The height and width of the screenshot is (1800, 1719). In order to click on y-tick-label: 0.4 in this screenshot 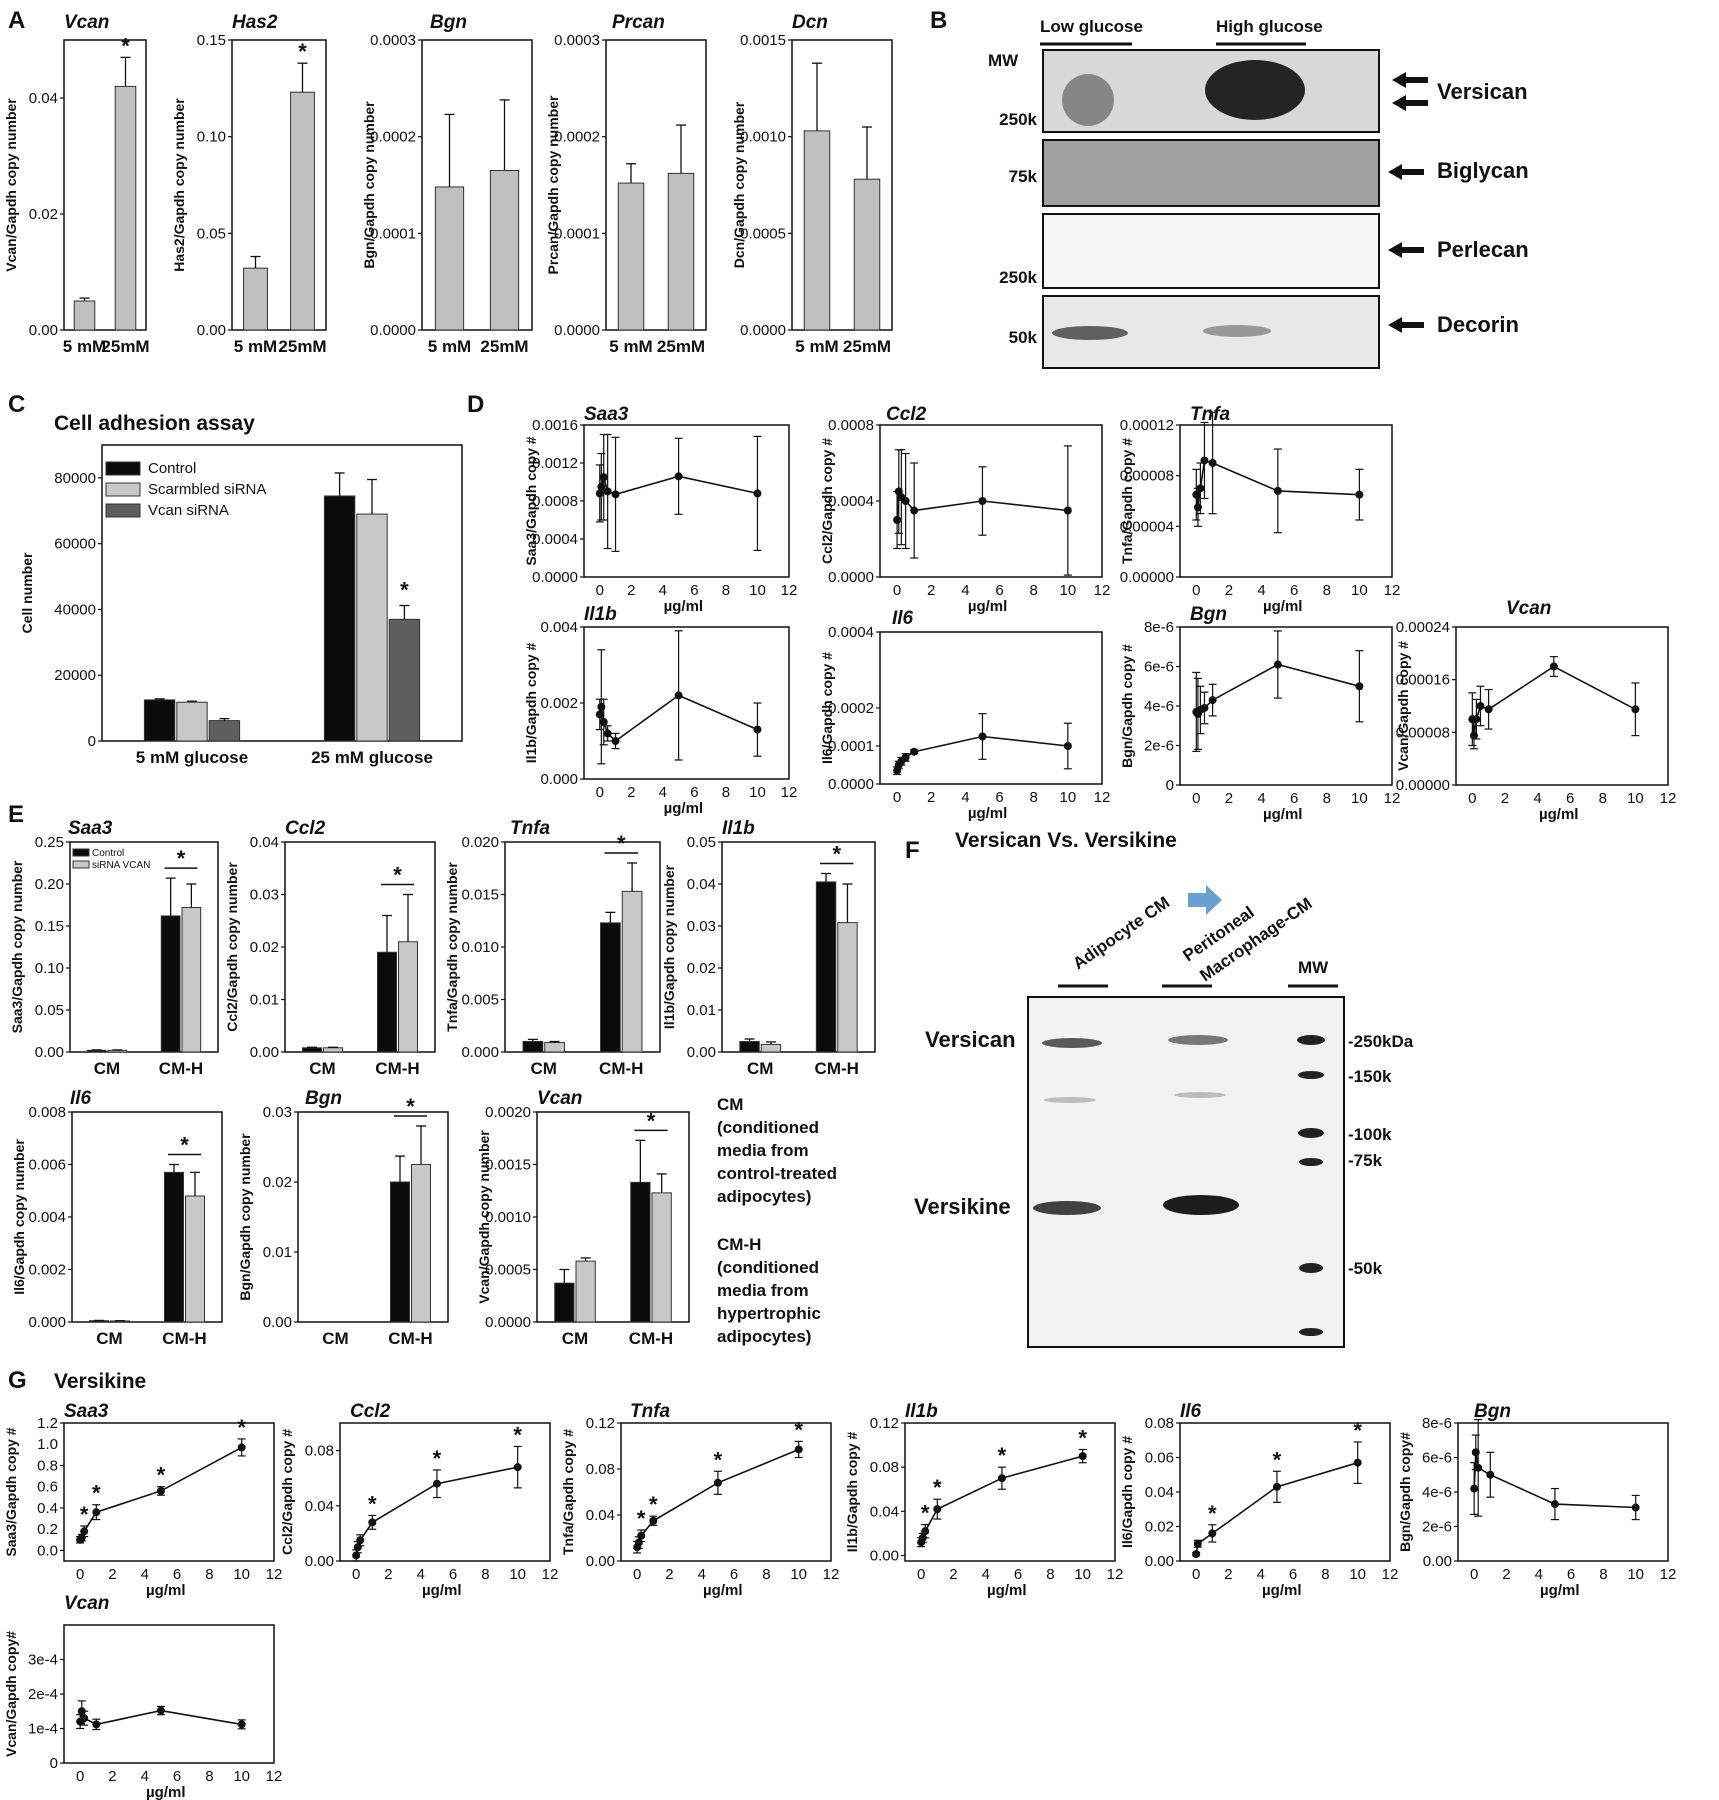, I will do `click(47, 1508)`.